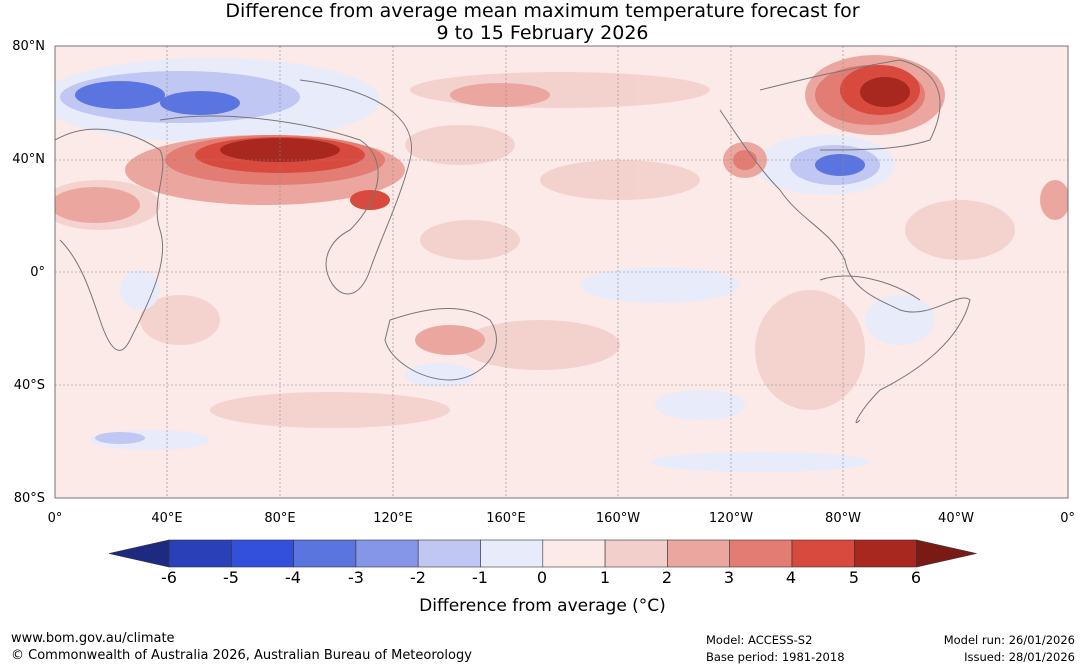  Describe the element at coordinates (93, 638) in the screenshot. I see `footer-website: www.bom.gov.au/climate` at that location.